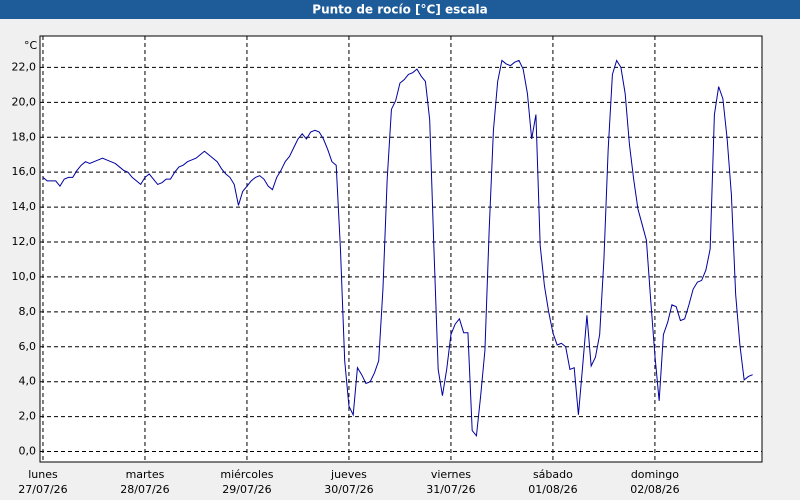 The height and width of the screenshot is (500, 800). What do you see at coordinates (348, 474) in the screenshot?
I see `x-tick-label: jueves` at bounding box center [348, 474].